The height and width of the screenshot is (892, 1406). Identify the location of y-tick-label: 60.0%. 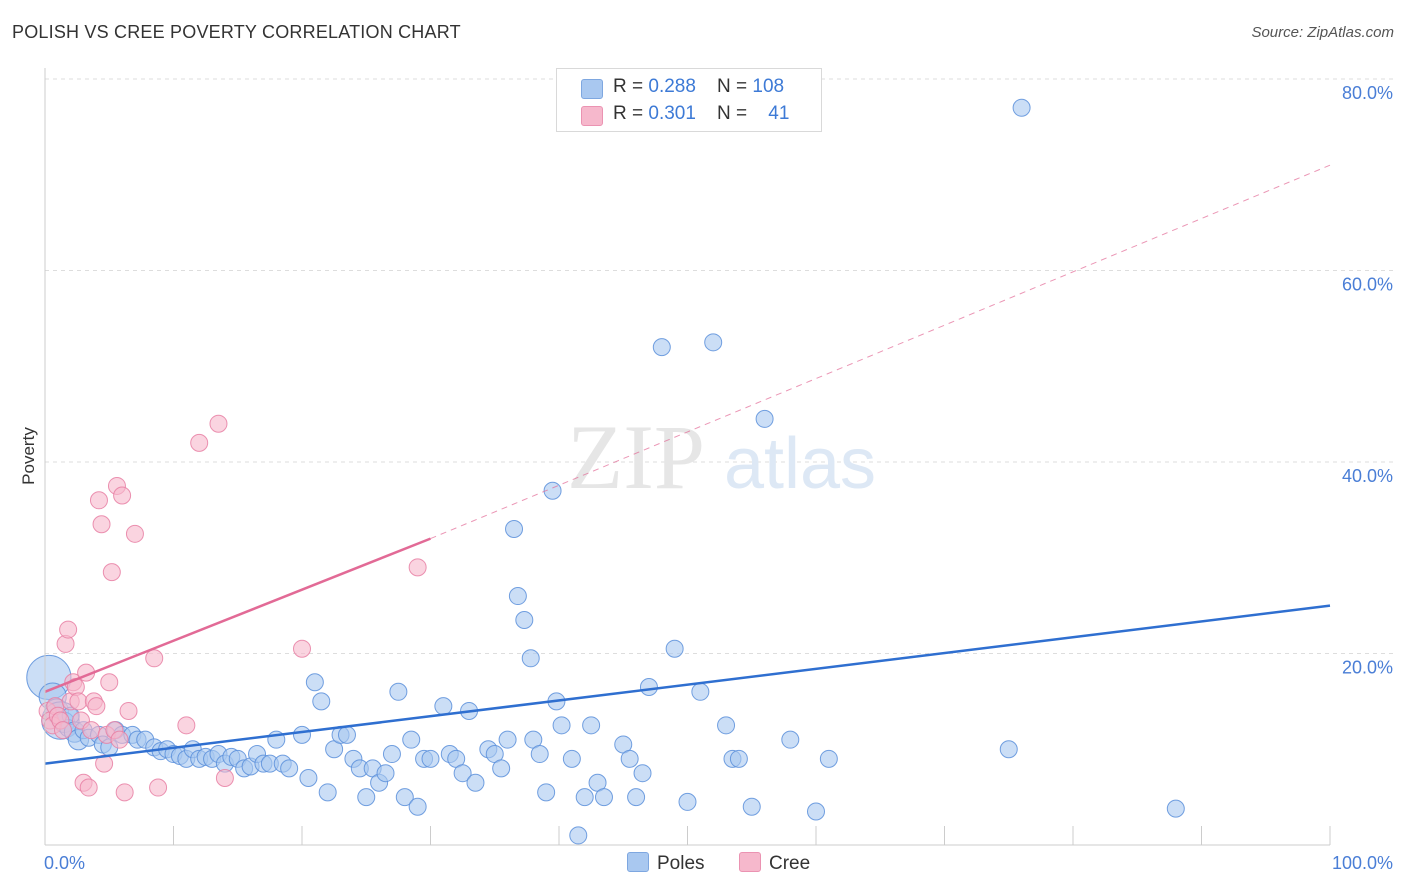
(1367, 285).